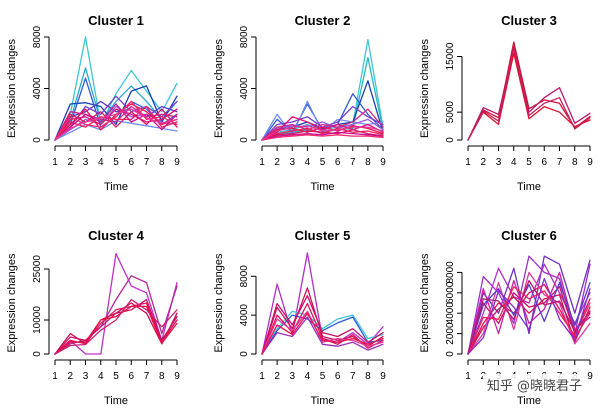 The image size is (600, 413). Describe the element at coordinates (116, 20) in the screenshot. I see `panel-title: Cluster 1` at that location.